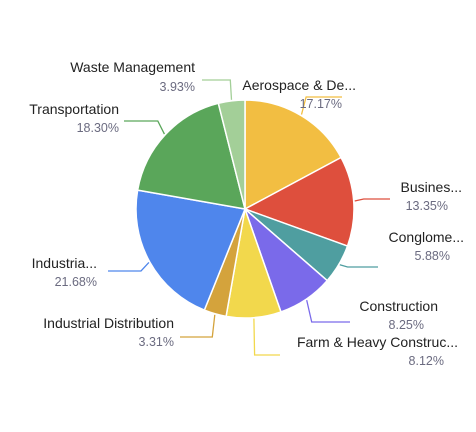 The height and width of the screenshot is (432, 476). Describe the element at coordinates (132, 67) in the screenshot. I see `slice-label: Waste Management` at that location.